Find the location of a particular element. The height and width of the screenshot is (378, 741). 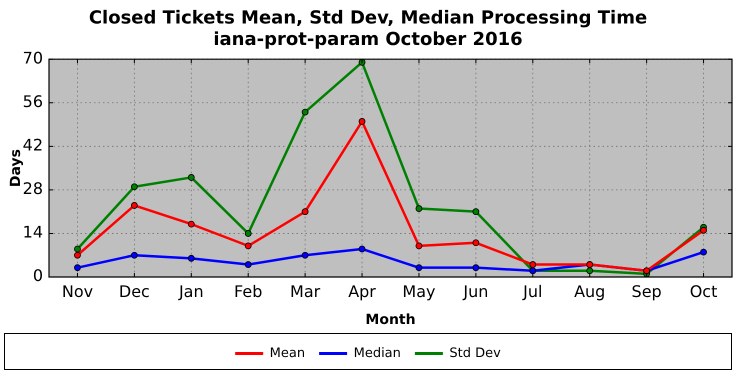

x-tick-label: May is located at coordinates (419, 291).